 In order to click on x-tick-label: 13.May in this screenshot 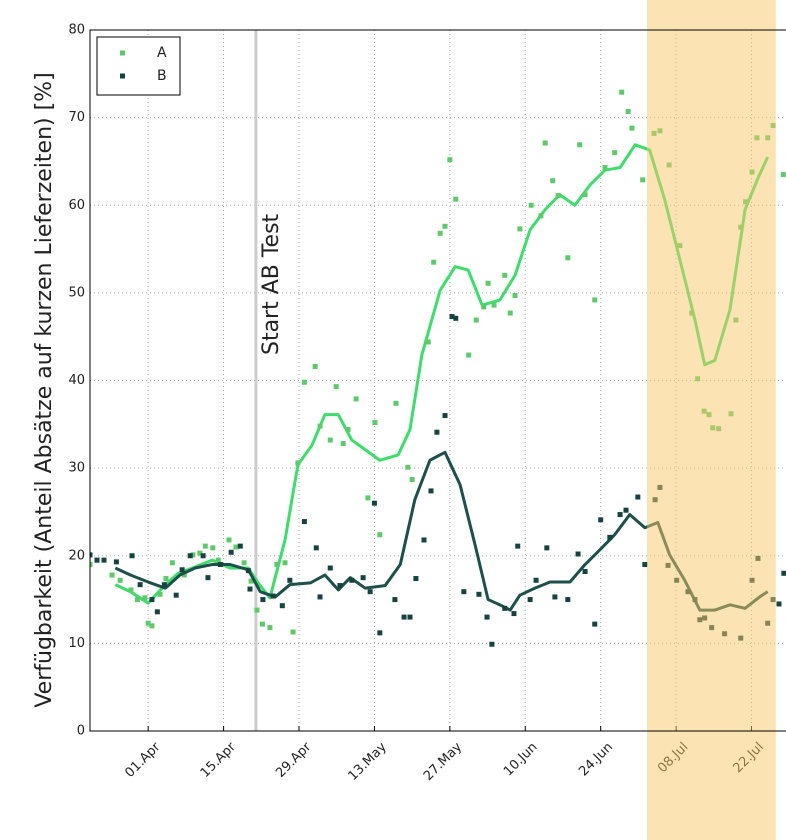, I will do `click(367, 761)`.